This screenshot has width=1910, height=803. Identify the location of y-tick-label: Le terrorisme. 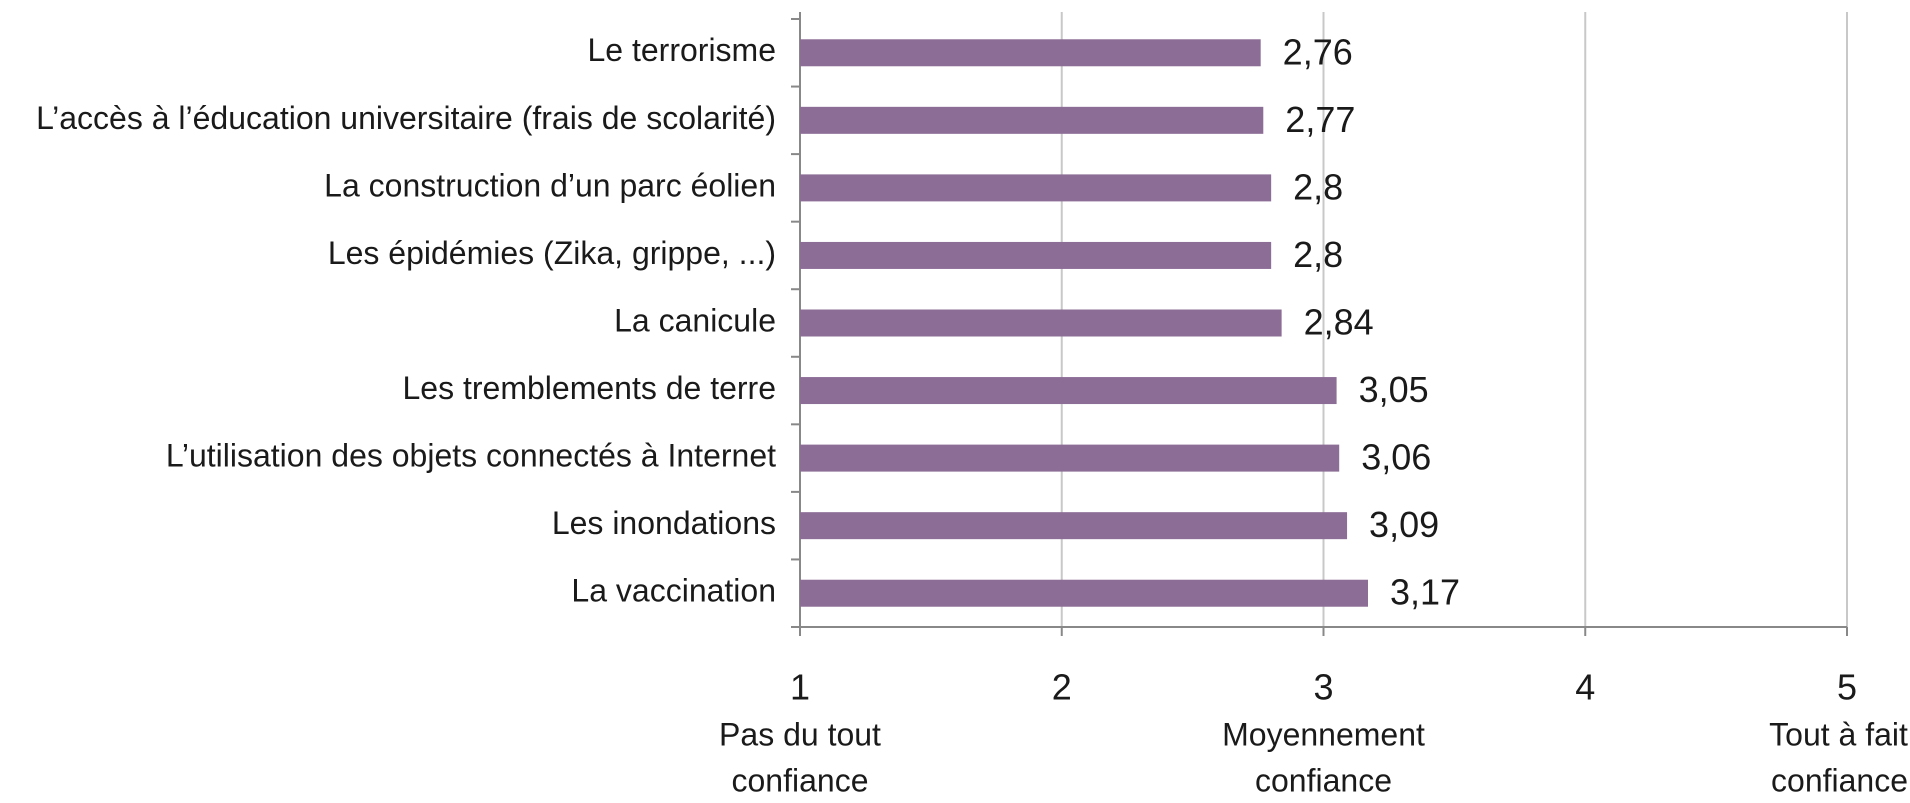
(682, 50).